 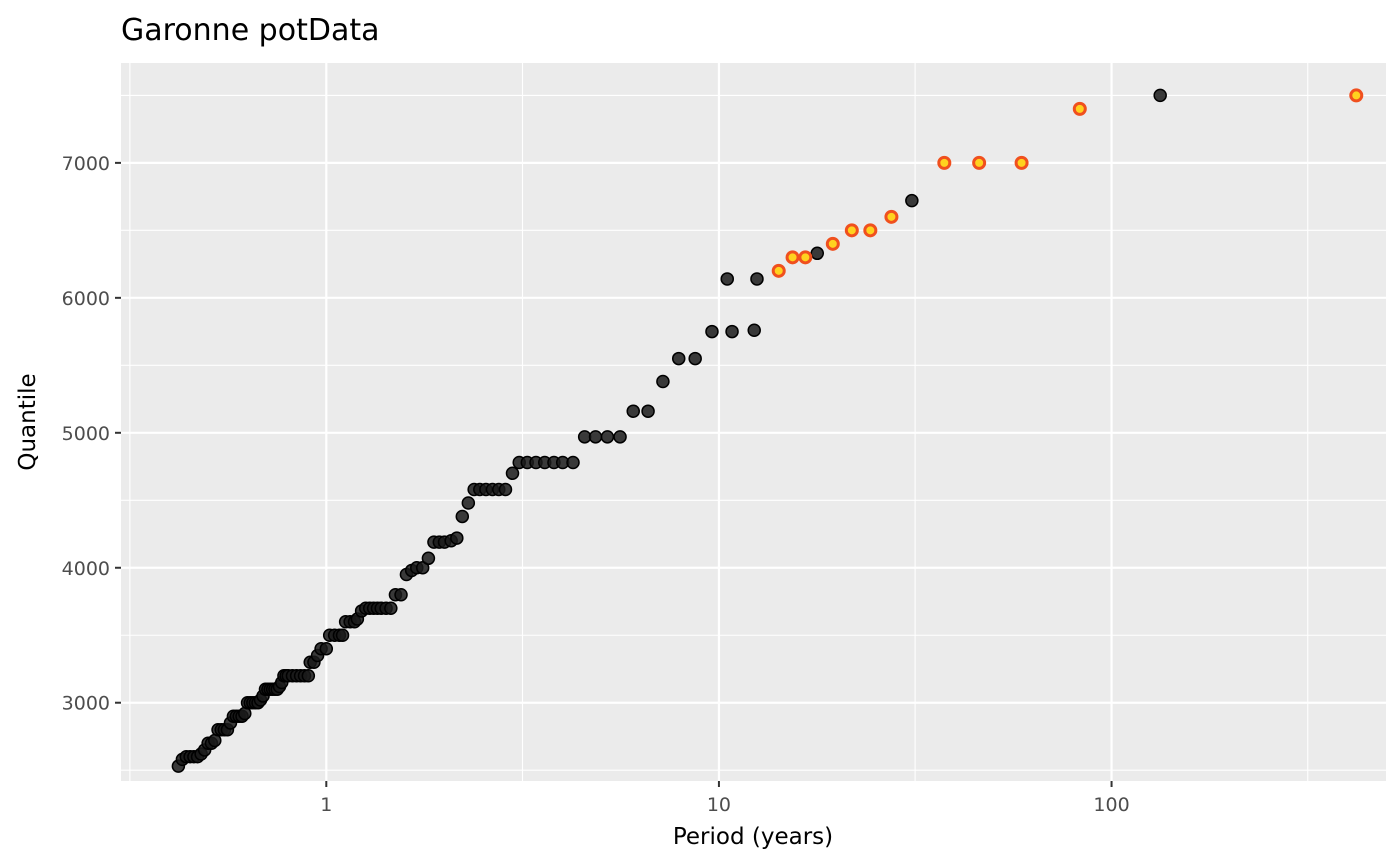 I want to click on x-axis-ticks: 1 10 100, so click(x=725, y=798).